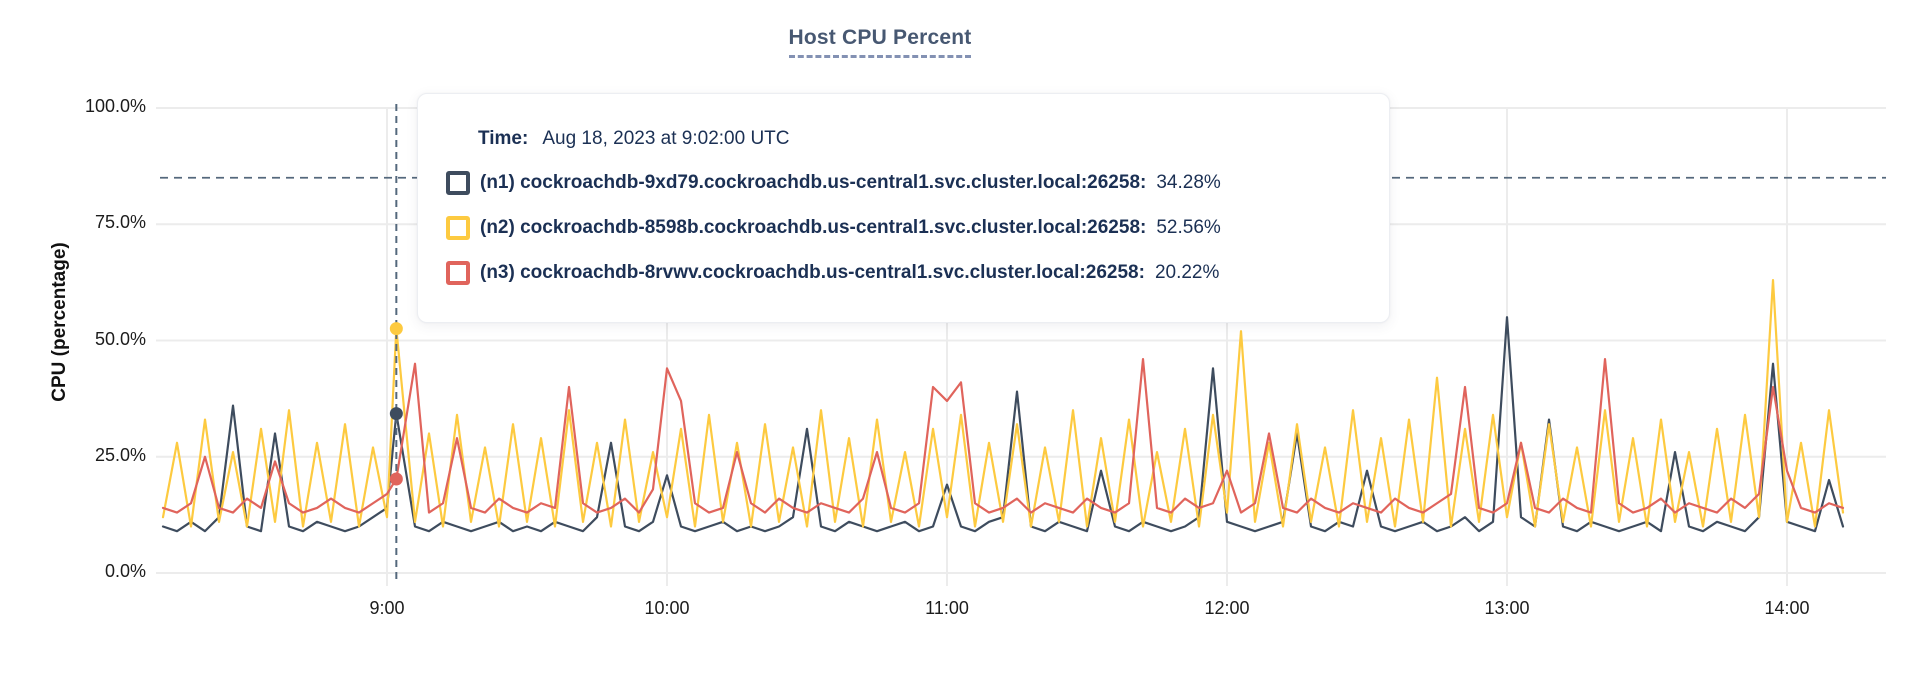 The image size is (1928, 696). Describe the element at coordinates (947, 608) in the screenshot. I see `x-tick-label: 11:00` at that location.